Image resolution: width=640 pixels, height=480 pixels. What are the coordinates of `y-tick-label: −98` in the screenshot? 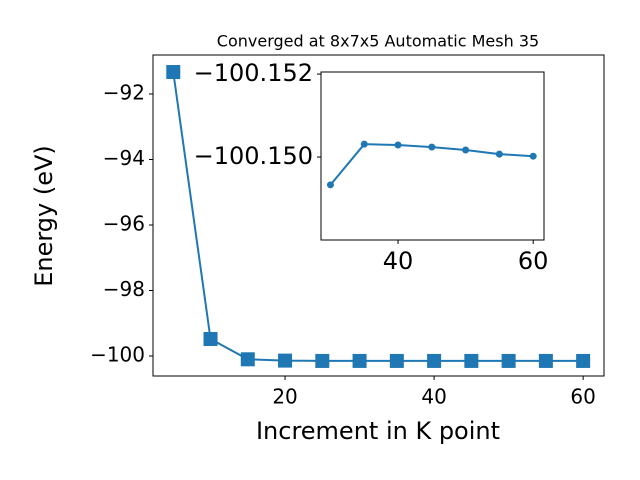 It's located at (124, 289).